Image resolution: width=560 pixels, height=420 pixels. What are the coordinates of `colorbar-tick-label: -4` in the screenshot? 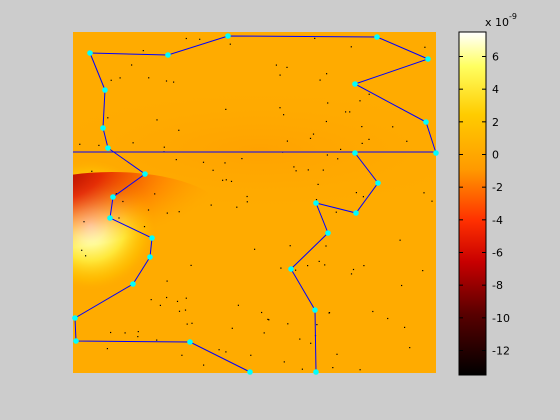 It's located at (497, 220).